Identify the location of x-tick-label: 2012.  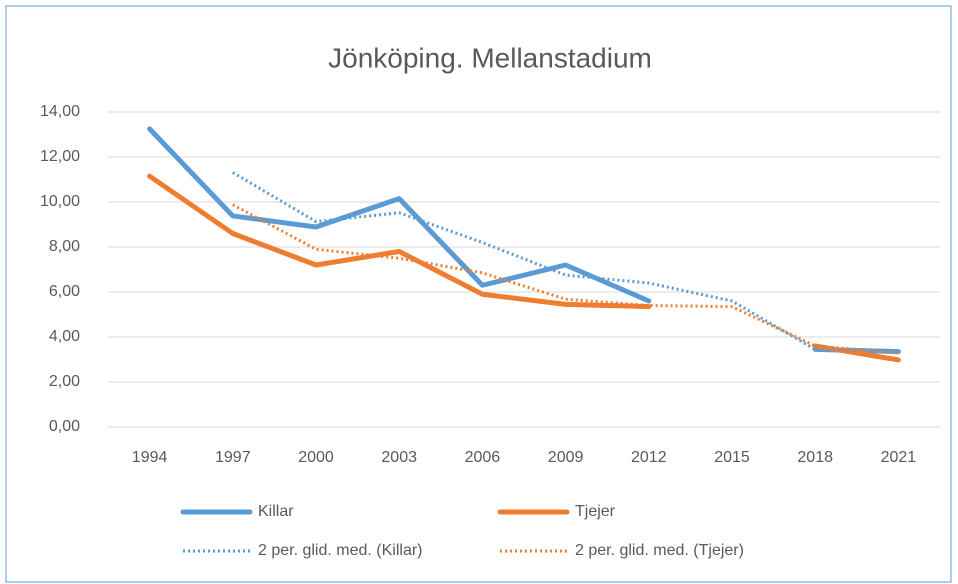
(649, 457).